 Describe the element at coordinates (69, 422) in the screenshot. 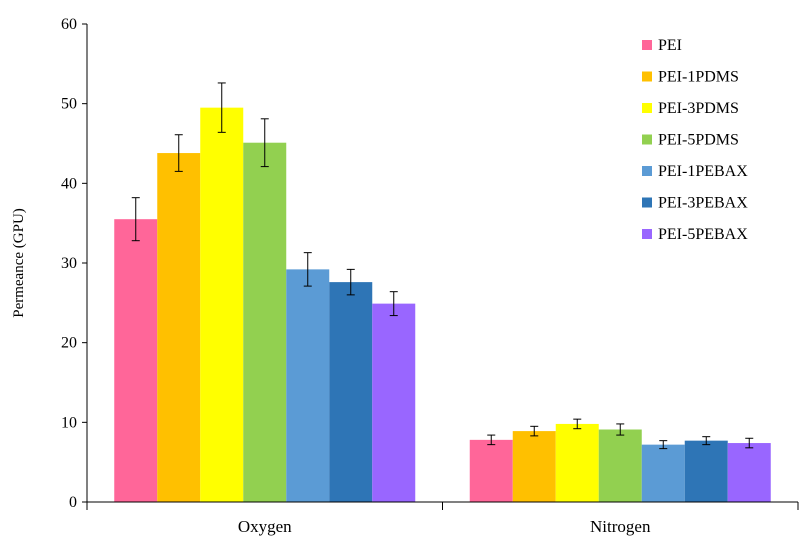

I see `y-tick-label: 10` at that location.